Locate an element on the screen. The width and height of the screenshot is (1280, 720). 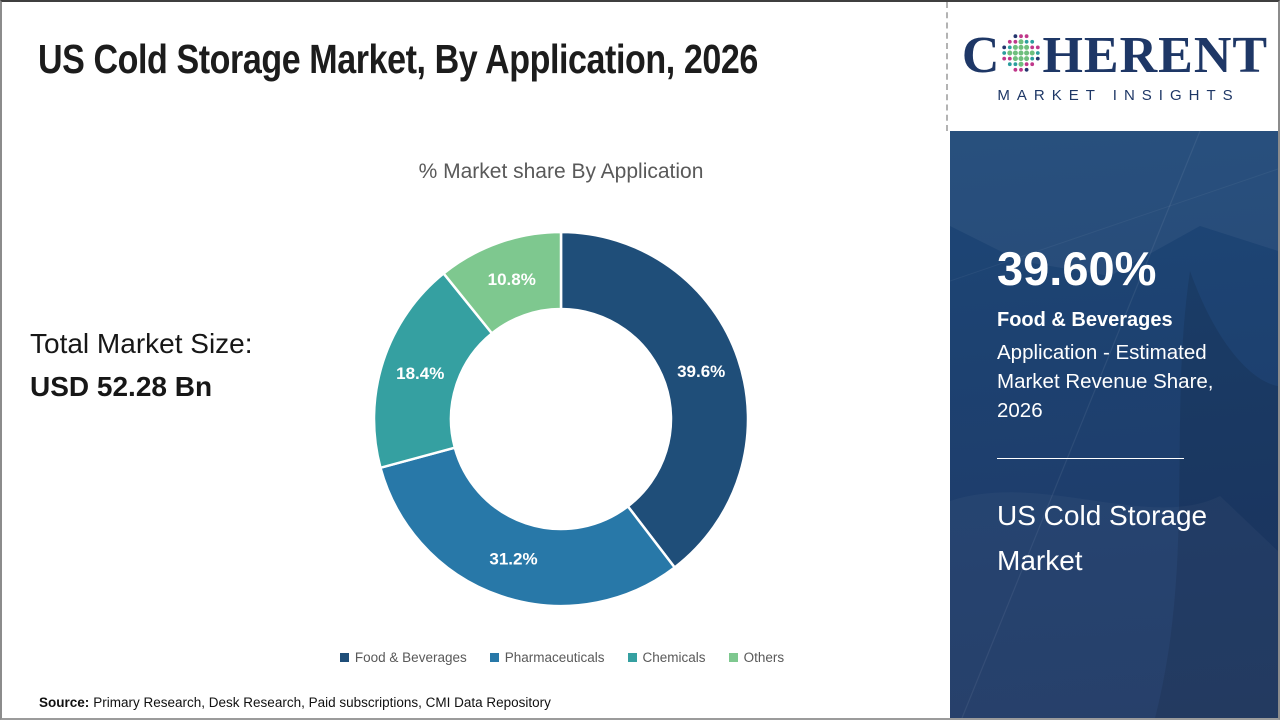
legend-item-others: Others is located at coordinates (756, 657).